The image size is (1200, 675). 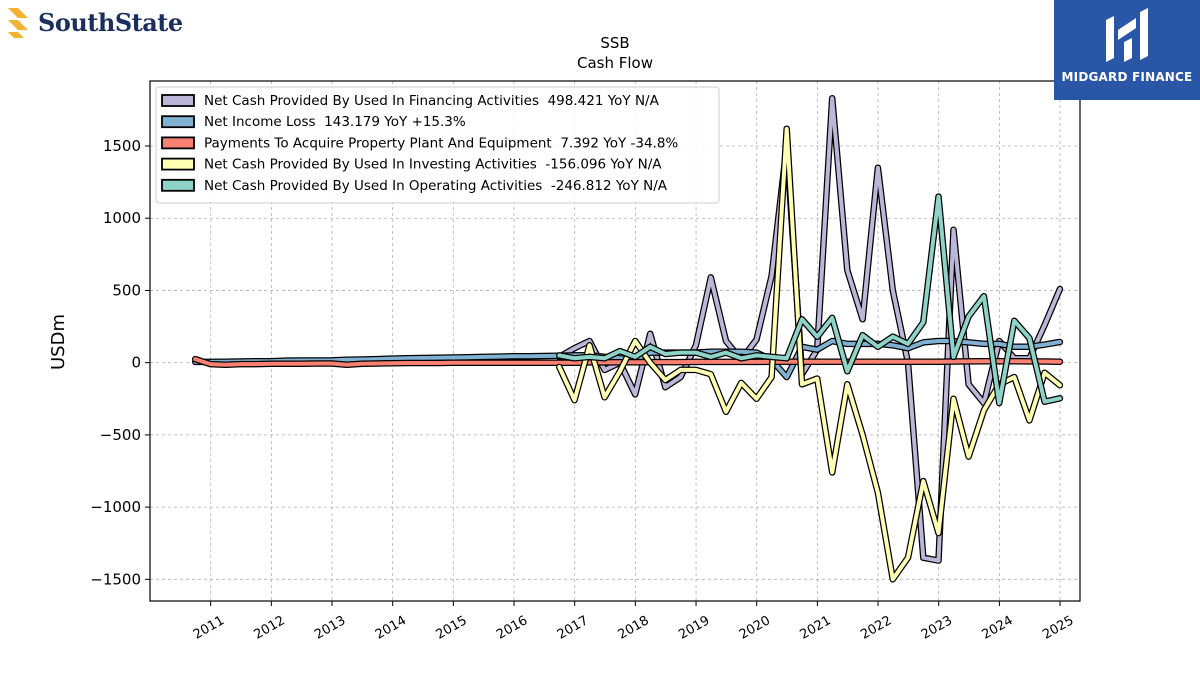 I want to click on x-tick-label: 2021, so click(x=816, y=628).